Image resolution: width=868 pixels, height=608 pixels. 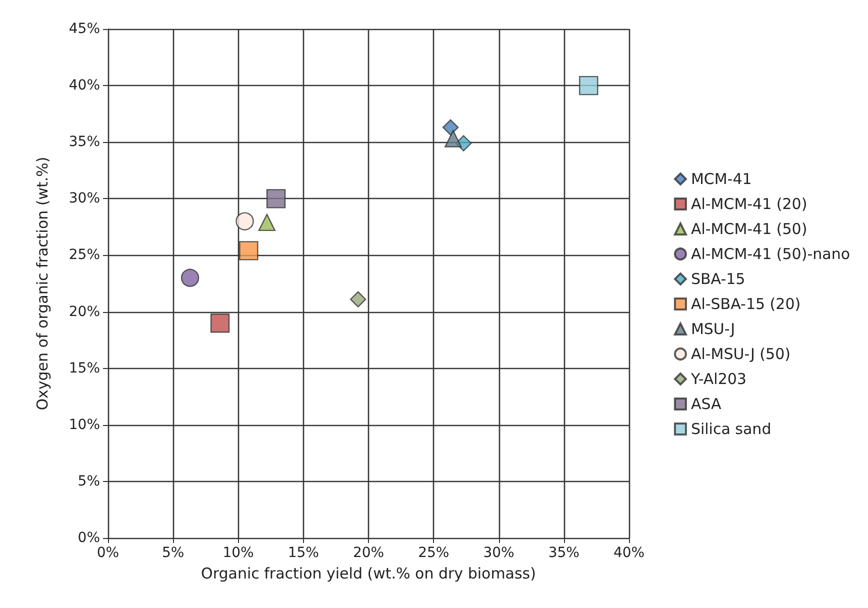 What do you see at coordinates (629, 553) in the screenshot?
I see `x-tick-label: 40%` at bounding box center [629, 553].